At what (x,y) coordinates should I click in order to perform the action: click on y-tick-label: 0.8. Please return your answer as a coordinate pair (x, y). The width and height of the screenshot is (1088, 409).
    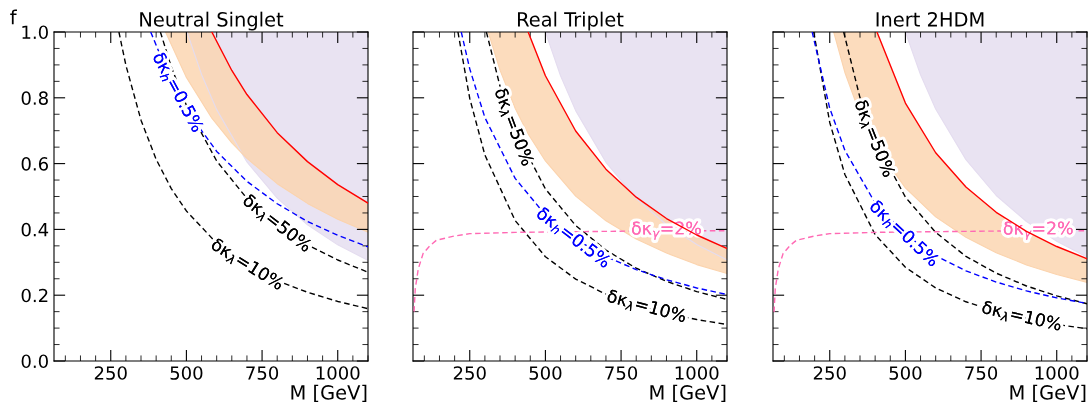
    Looking at the image, I should click on (34, 98).